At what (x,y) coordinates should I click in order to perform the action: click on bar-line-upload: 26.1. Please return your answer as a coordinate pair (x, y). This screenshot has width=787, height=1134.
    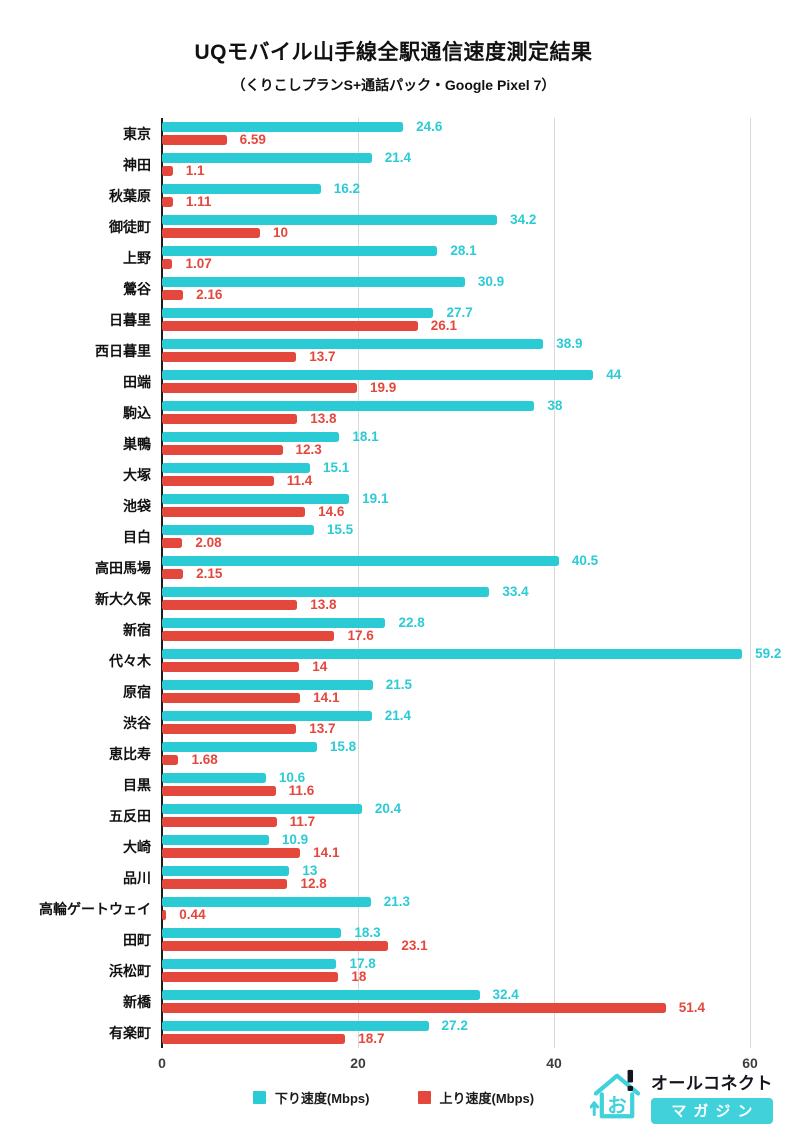
    Looking at the image, I should click on (456, 325).